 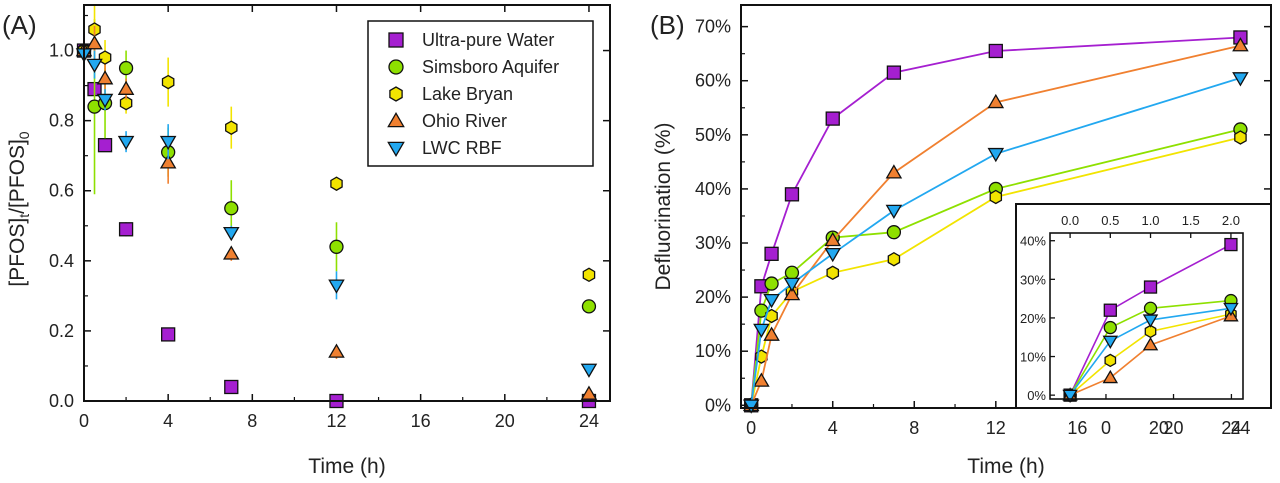 I want to click on y-tick-label: 0.4, so click(x=61, y=261).